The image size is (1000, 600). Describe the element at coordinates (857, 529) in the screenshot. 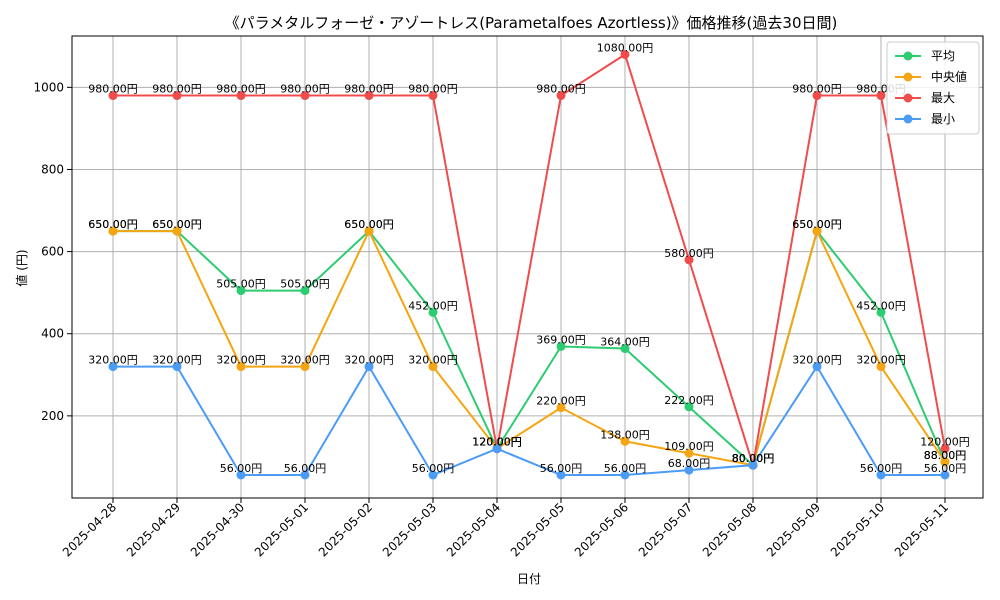

I see `x-tick-label: 2025-05-10` at that location.